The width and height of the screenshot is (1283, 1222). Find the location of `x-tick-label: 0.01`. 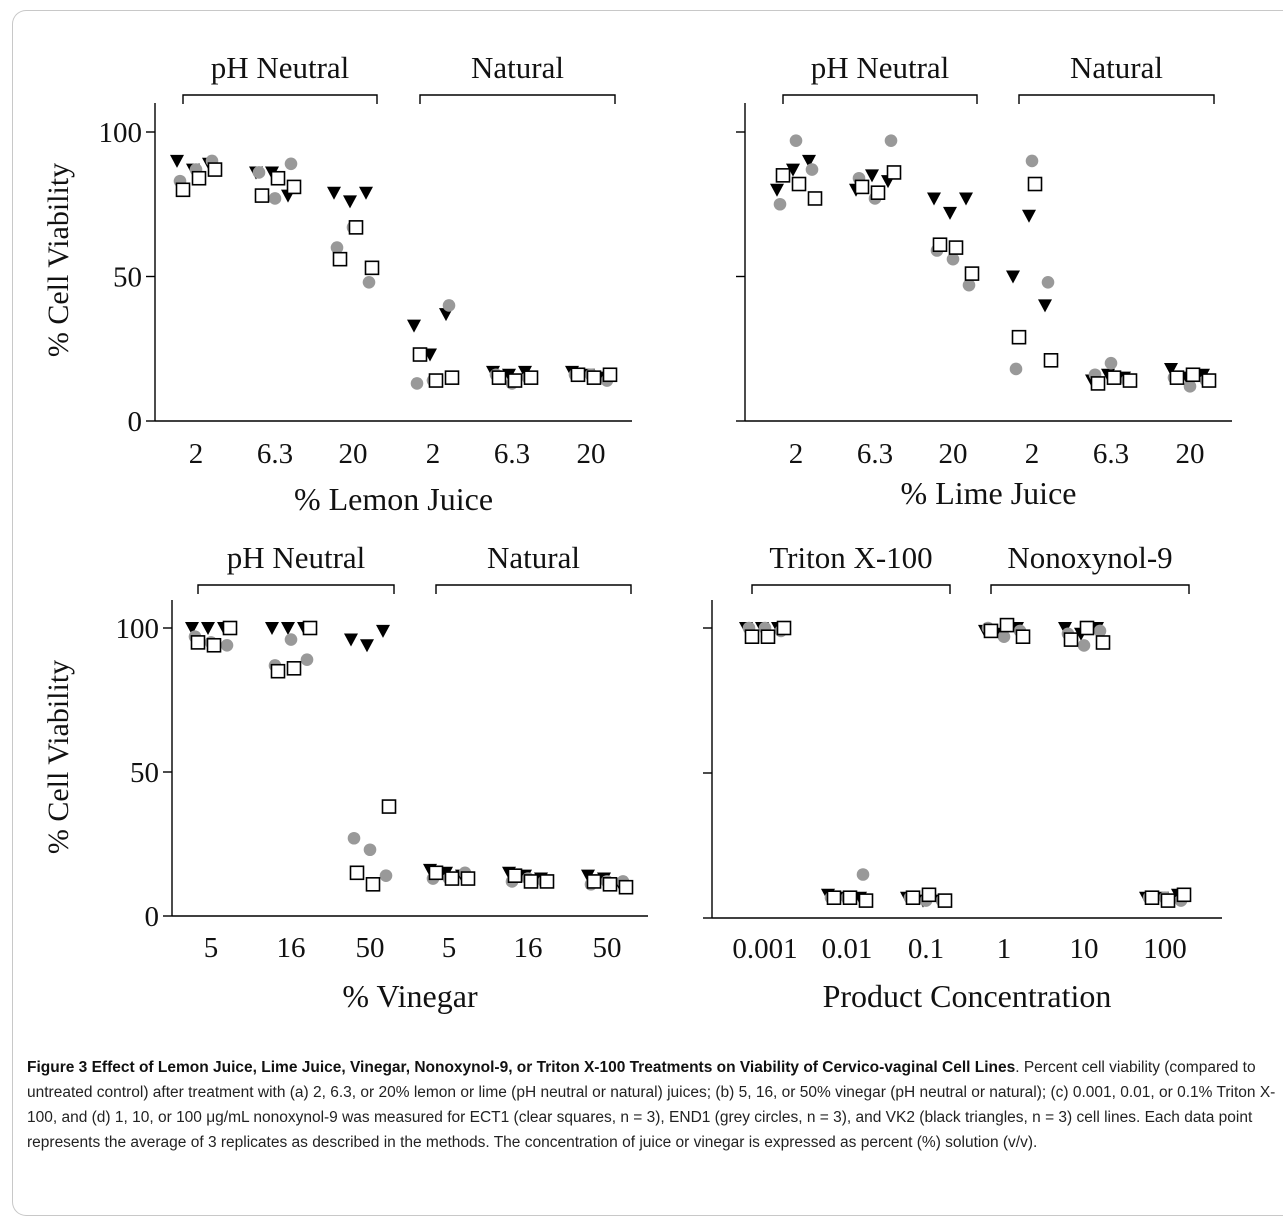

x-tick-label: 0.01 is located at coordinates (847, 949).